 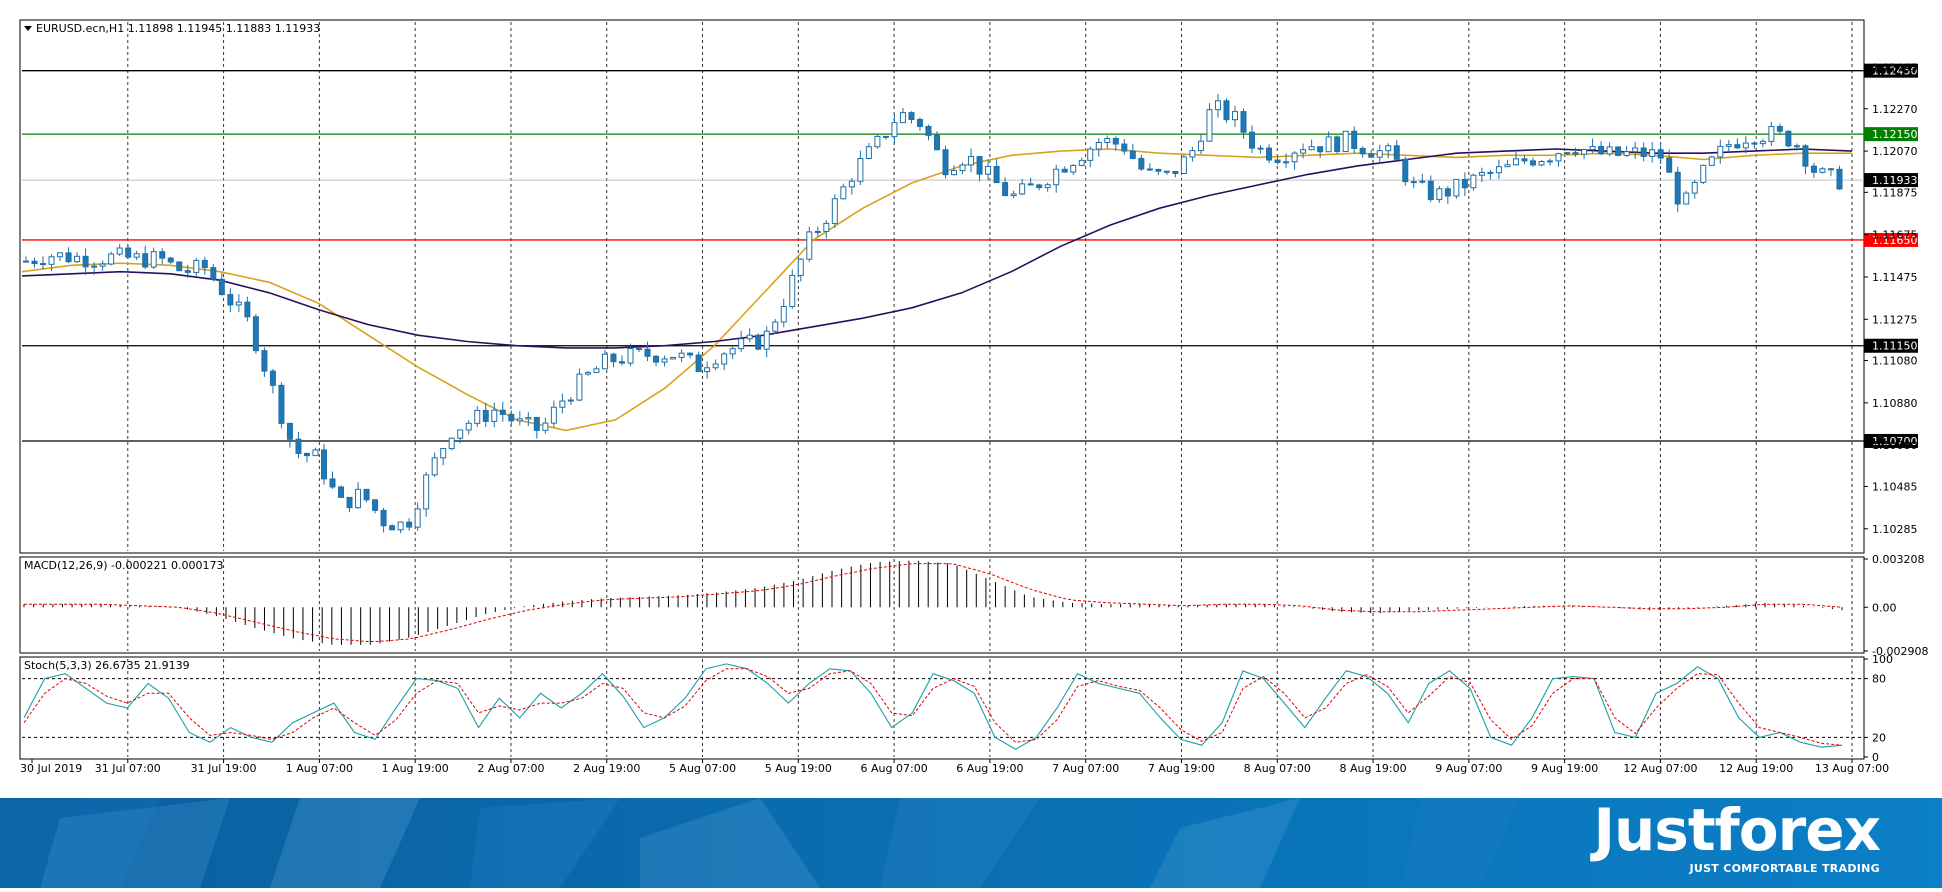 I want to click on price-tick-label: 1.11875, so click(x=1895, y=192).